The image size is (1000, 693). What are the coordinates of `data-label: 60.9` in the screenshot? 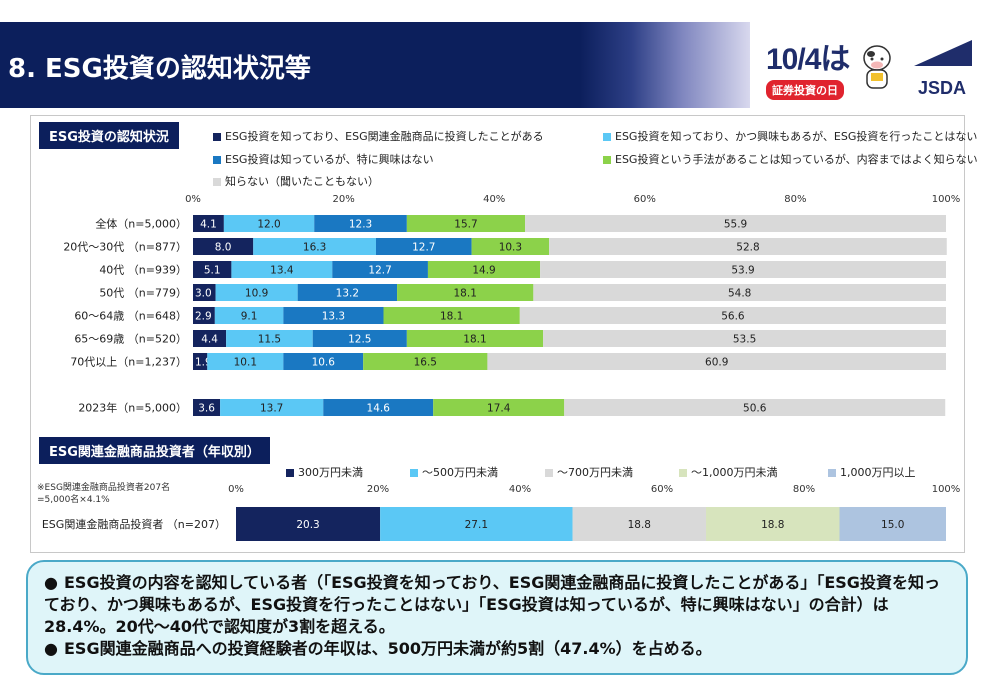 It's located at (716, 363).